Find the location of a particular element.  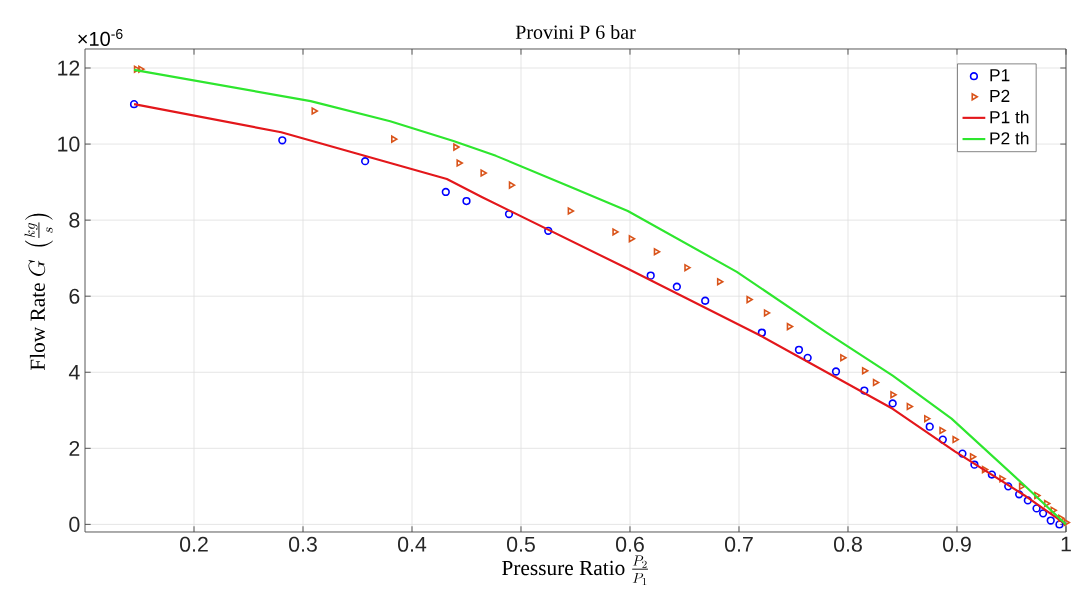

y-tick-label: 6 is located at coordinates (74, 296).